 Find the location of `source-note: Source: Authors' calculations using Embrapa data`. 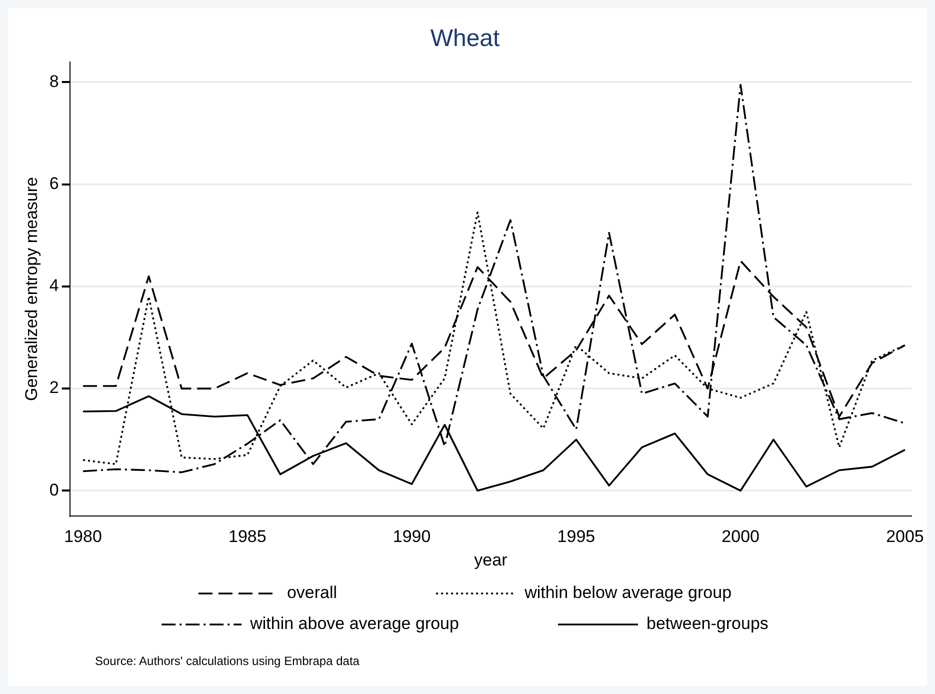

source-note: Source: Authors' calculations using Embrapa data is located at coordinates (227, 661).